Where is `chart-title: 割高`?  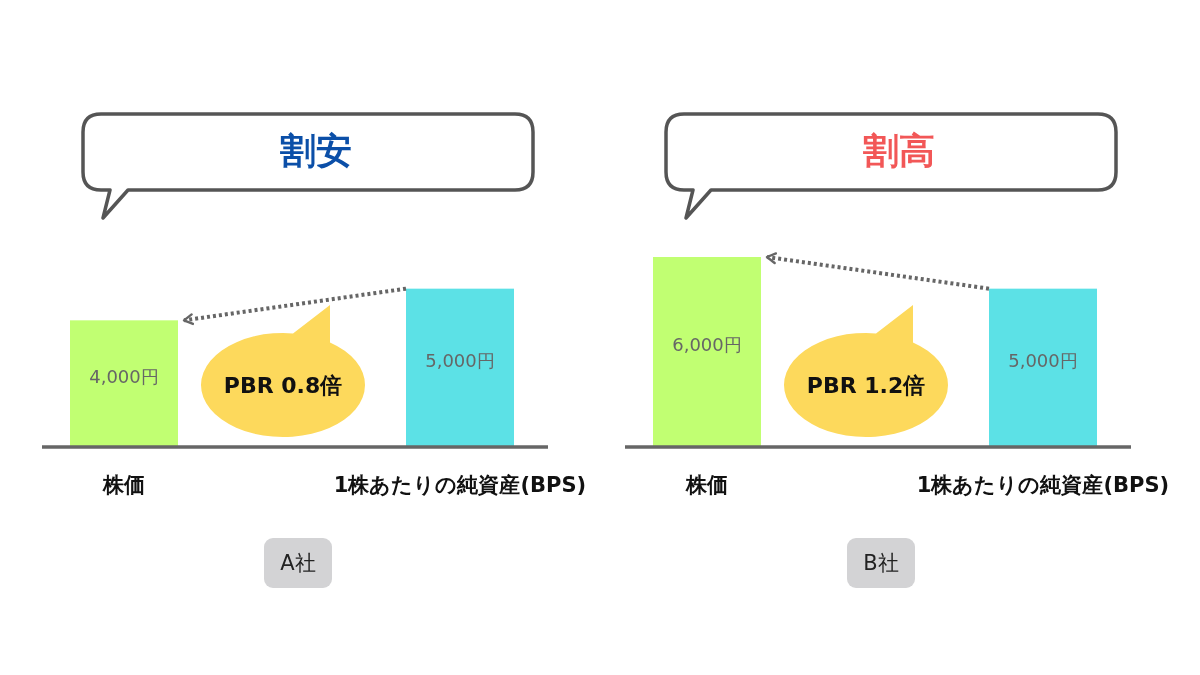 chart-title: 割高 is located at coordinates (899, 150).